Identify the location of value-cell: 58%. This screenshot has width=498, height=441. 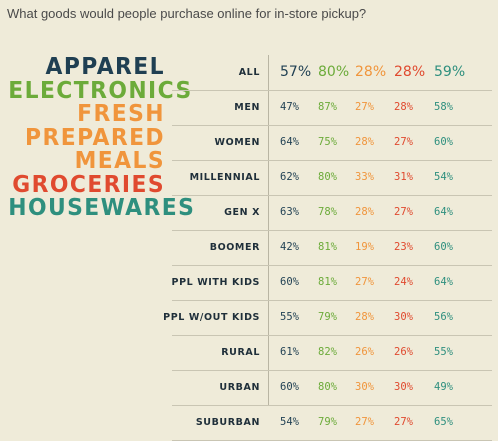
(443, 107).